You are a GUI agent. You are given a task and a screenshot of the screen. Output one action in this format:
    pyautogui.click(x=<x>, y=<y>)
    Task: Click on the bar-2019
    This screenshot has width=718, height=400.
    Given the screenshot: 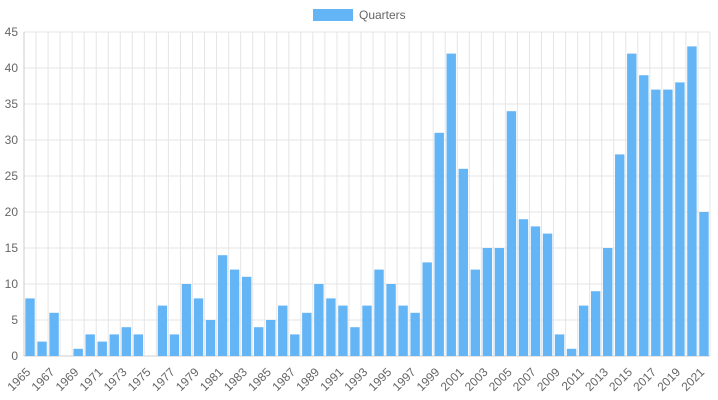 What is the action you would take?
    pyautogui.click(x=680, y=219)
    